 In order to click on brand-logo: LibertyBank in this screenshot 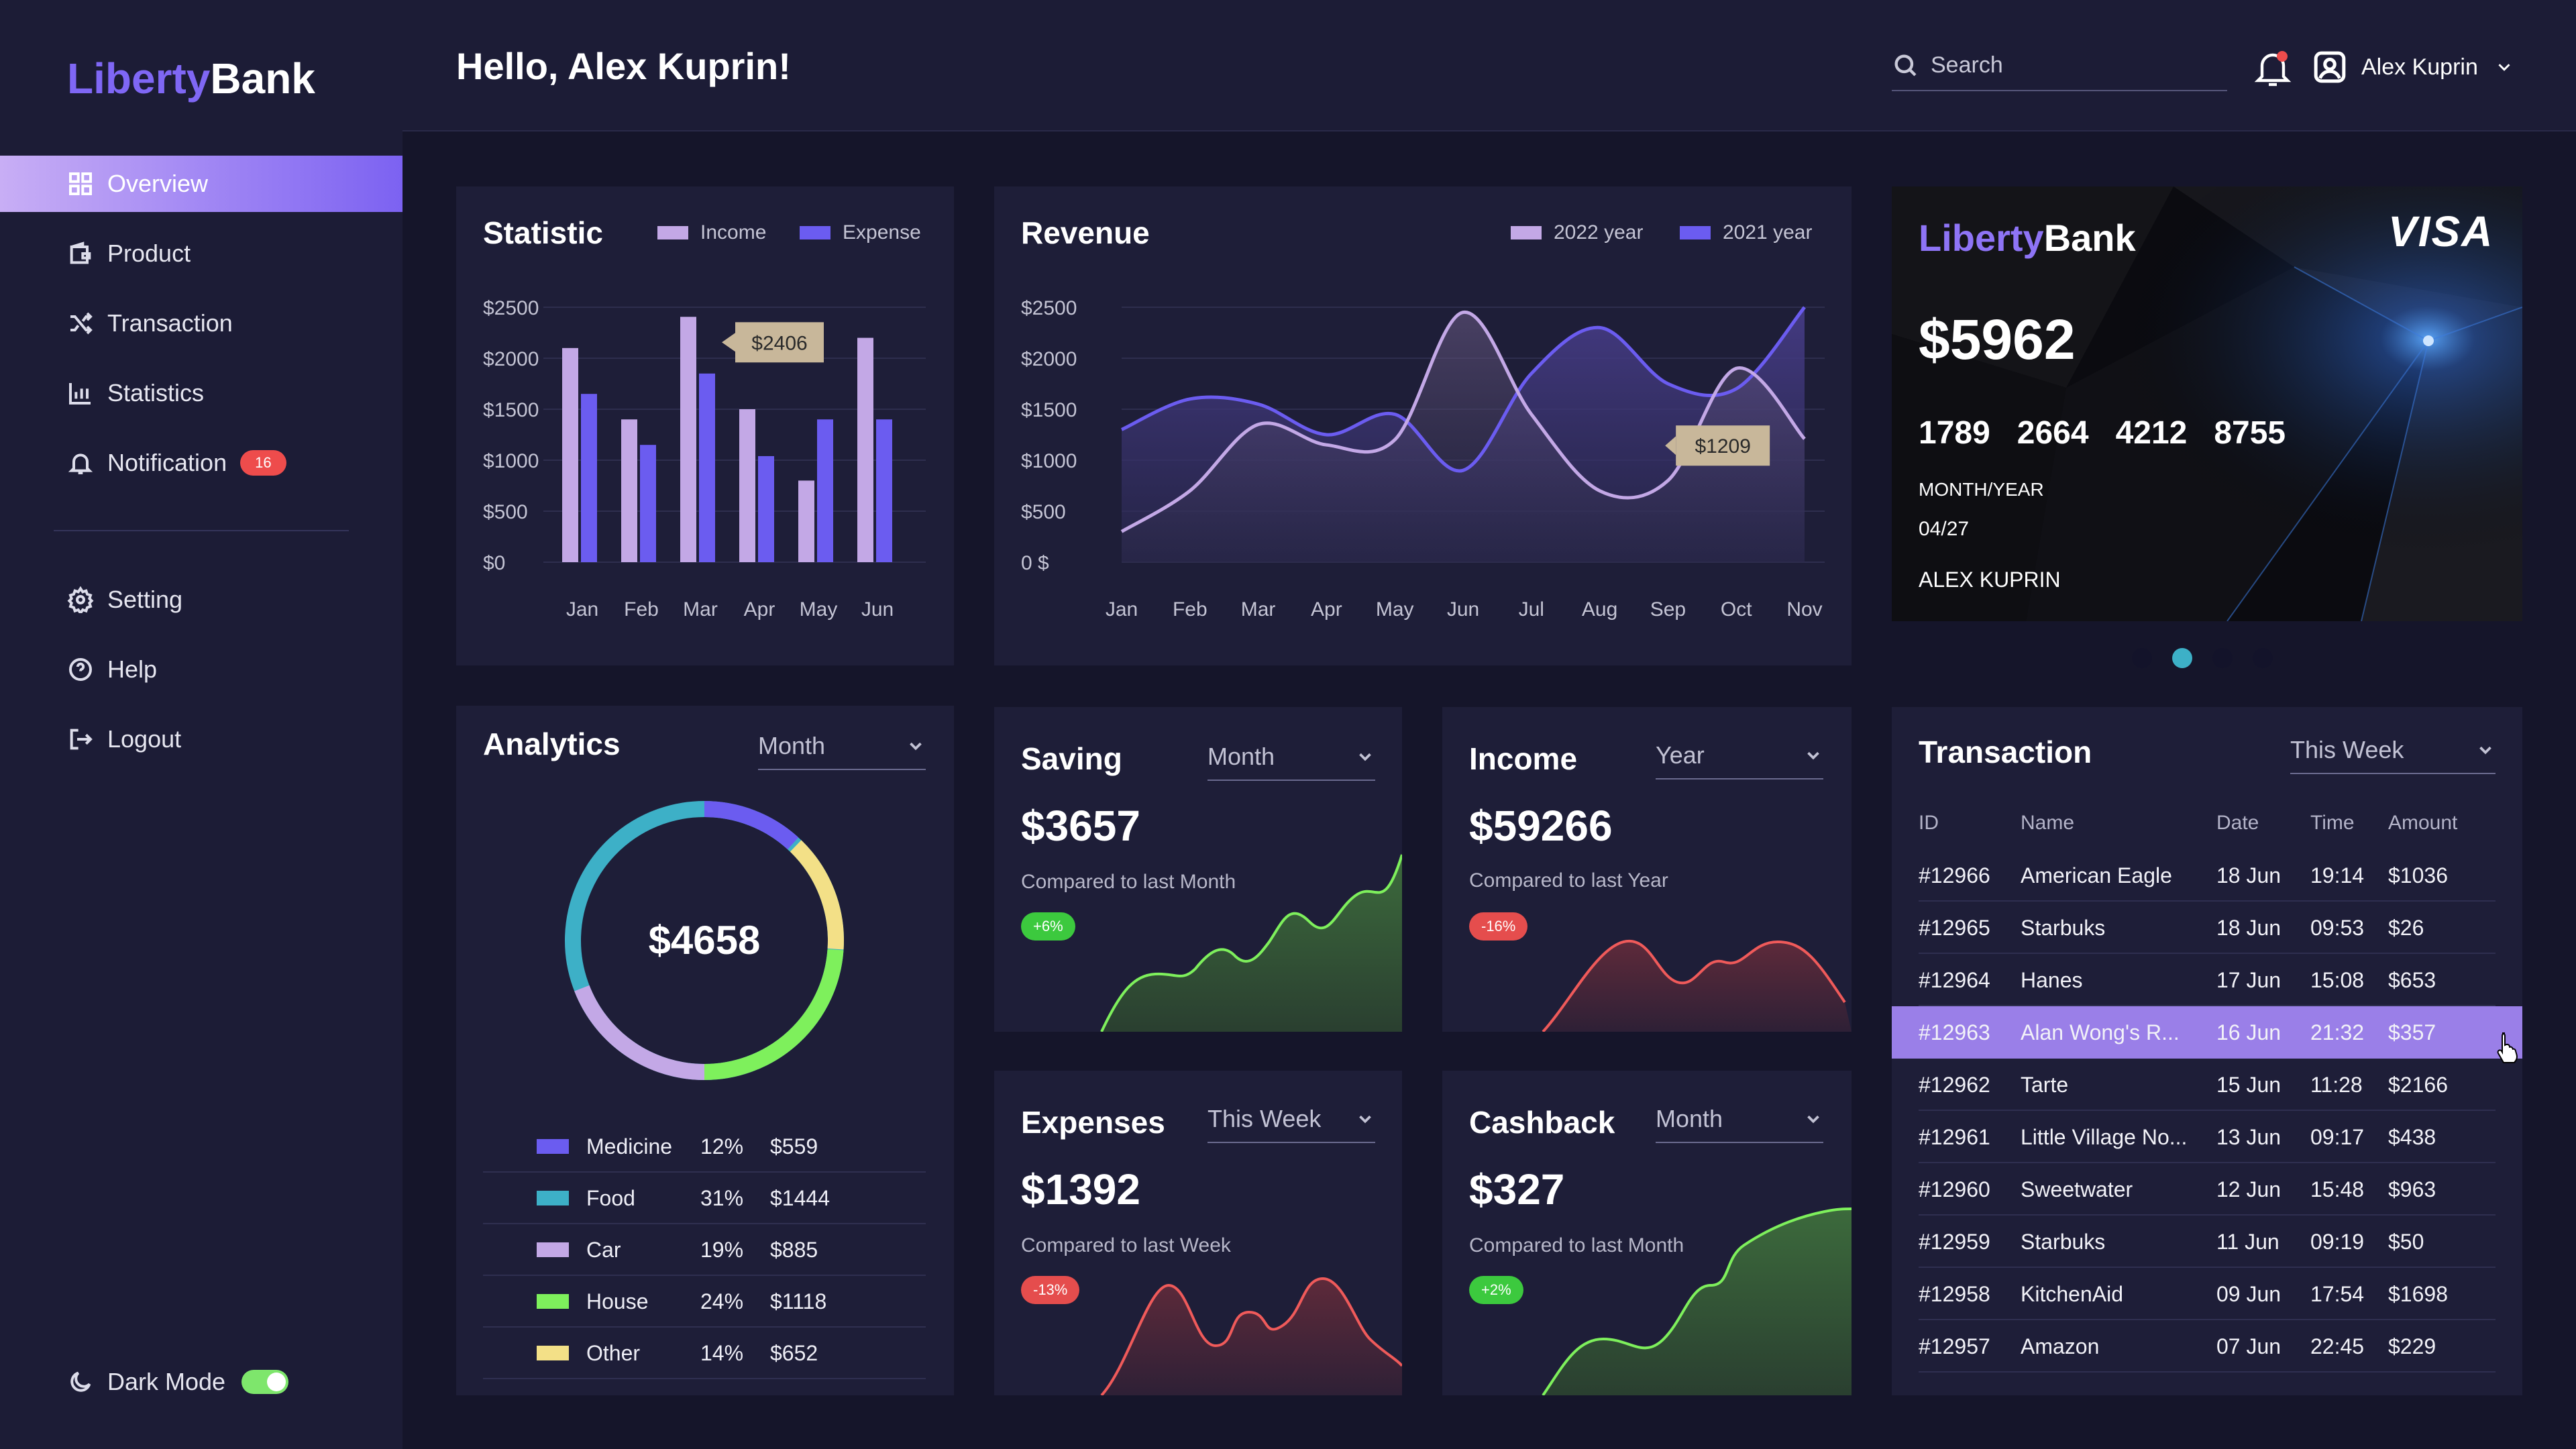, I will do `click(191, 78)`.